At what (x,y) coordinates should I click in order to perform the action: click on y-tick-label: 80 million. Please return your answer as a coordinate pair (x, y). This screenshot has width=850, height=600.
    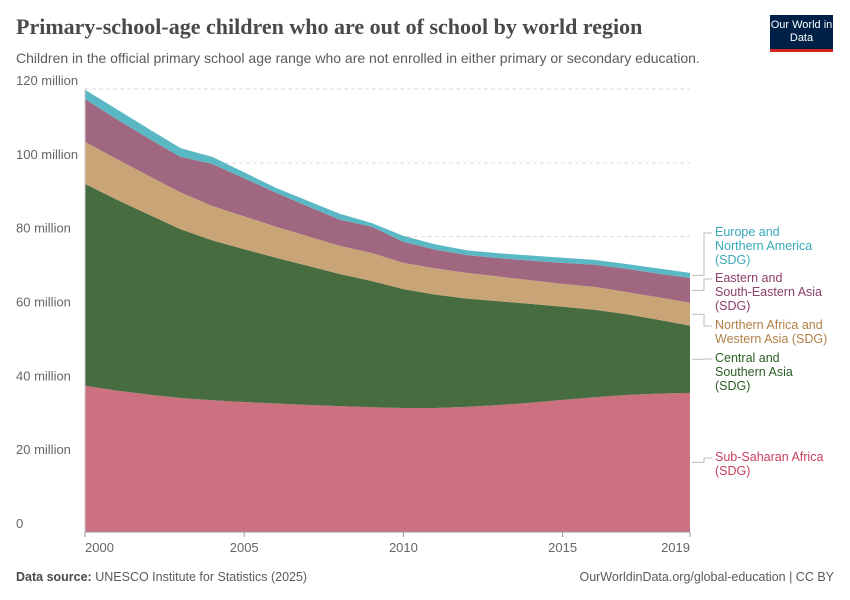
    Looking at the image, I should click on (43, 228).